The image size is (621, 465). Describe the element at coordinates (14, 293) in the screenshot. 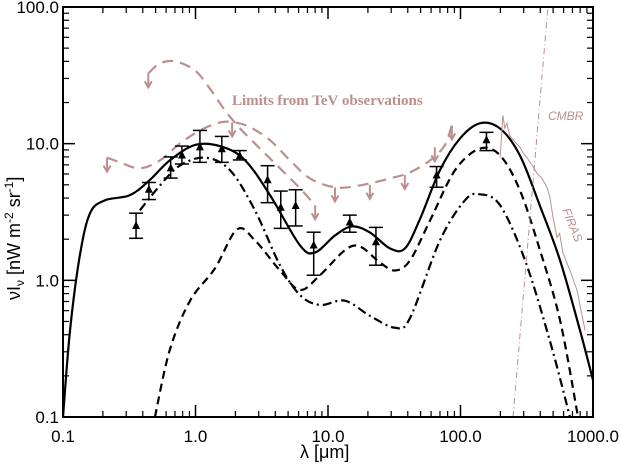

I see `y-label-main: νI` at that location.